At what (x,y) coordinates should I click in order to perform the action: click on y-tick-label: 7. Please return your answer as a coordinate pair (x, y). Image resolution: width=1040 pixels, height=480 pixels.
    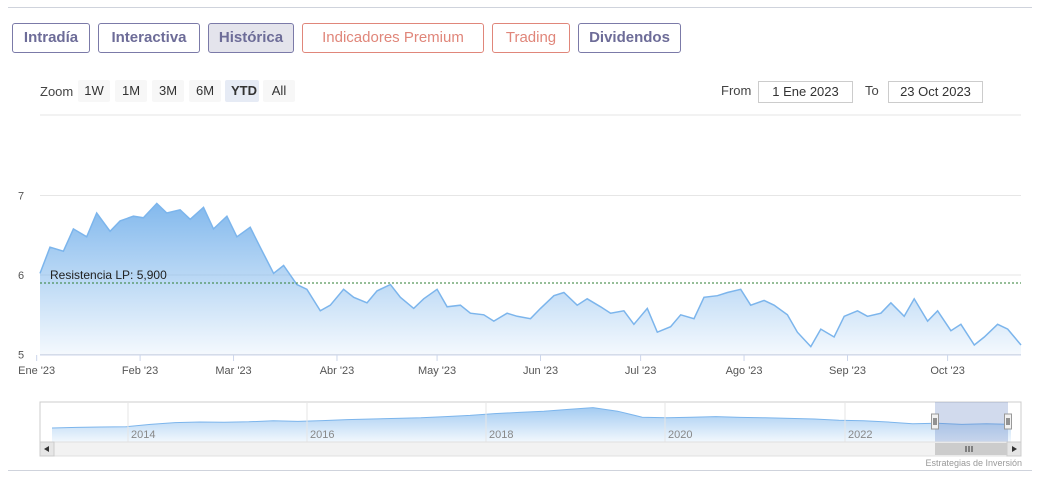
    Looking at the image, I should click on (21, 197).